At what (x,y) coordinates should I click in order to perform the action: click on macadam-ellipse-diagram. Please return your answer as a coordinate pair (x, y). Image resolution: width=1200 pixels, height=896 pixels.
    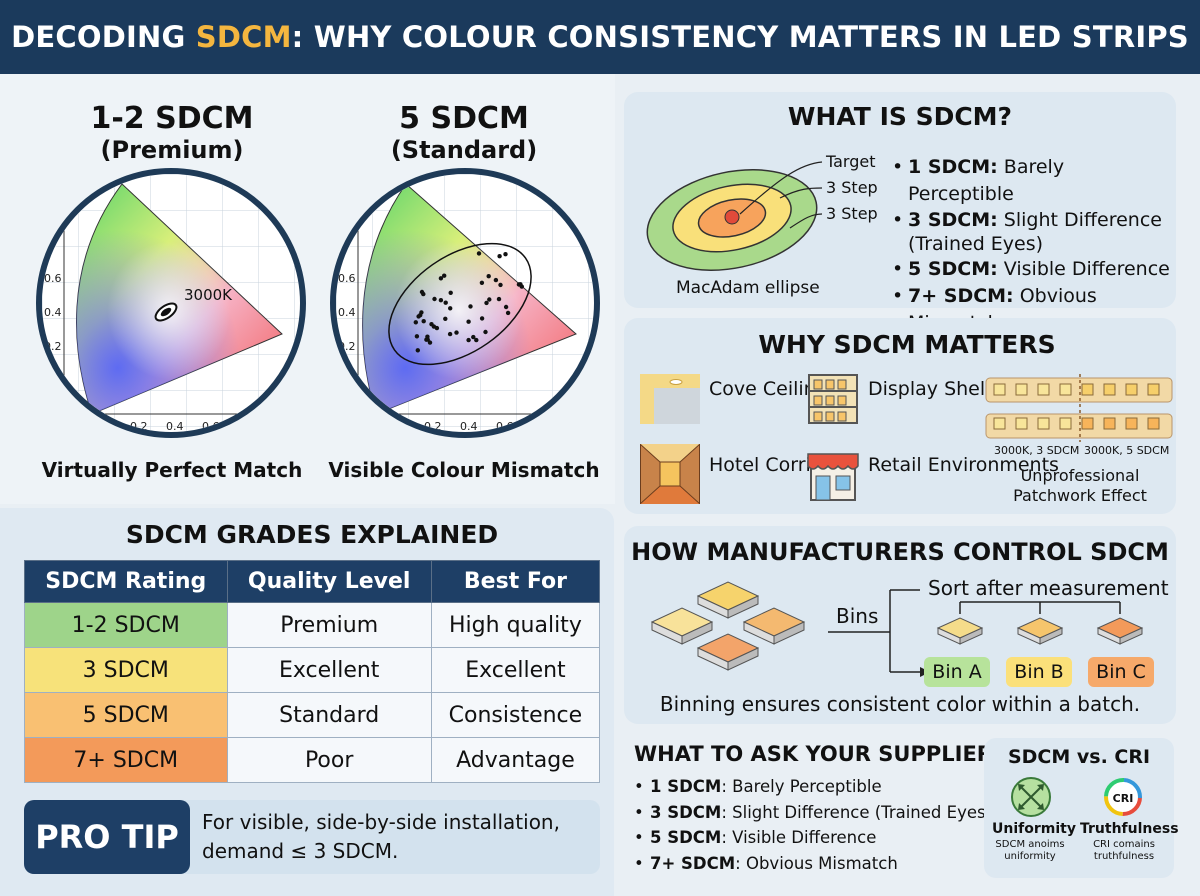
    Looking at the image, I should click on (734, 216).